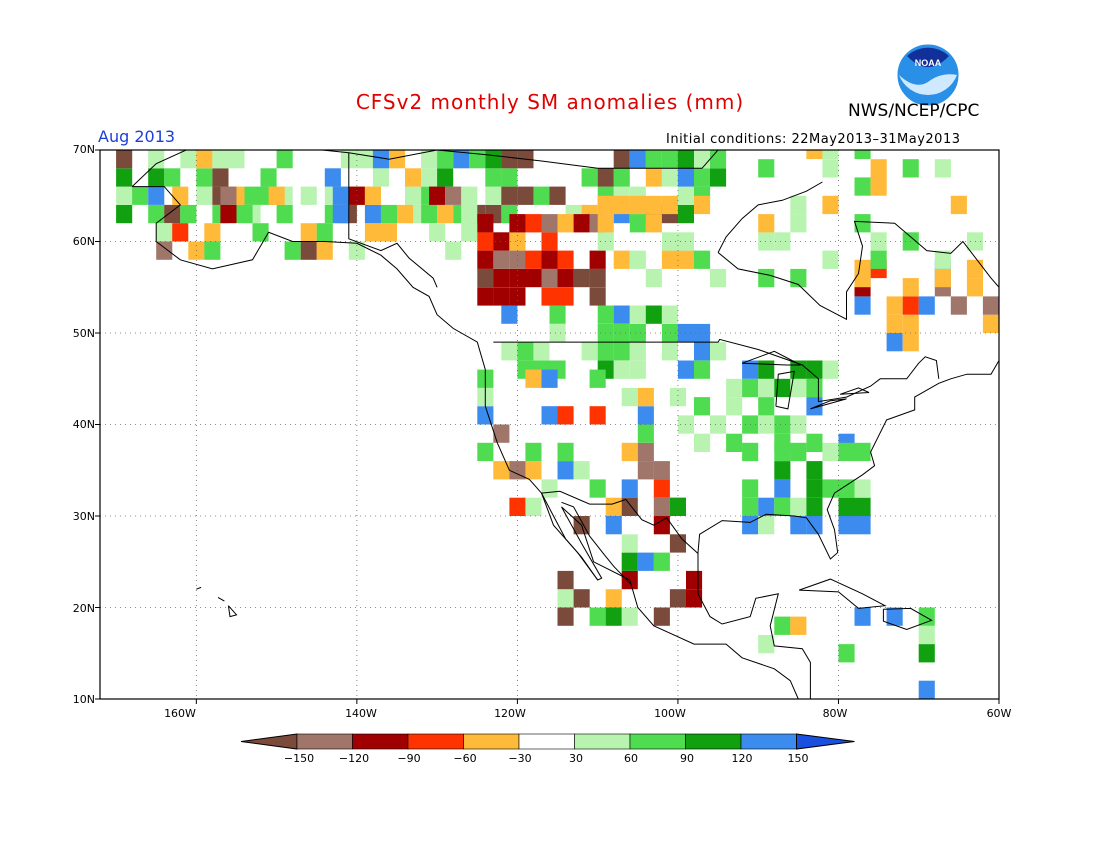 The width and height of the screenshot is (1100, 850). I want to click on colorbar-label: 60, so click(631, 758).